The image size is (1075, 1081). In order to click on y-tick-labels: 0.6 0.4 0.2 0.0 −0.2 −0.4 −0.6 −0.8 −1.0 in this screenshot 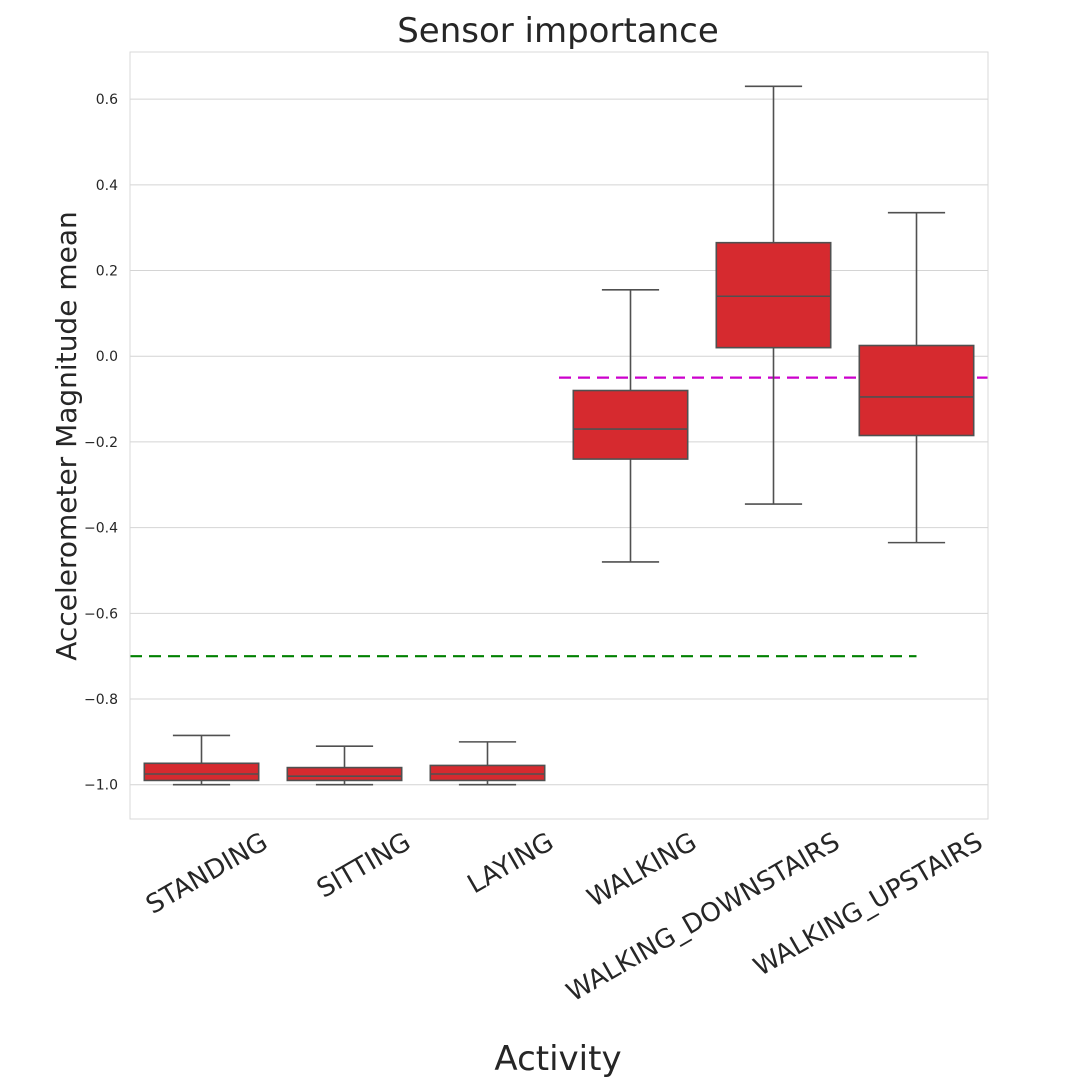, I will do `click(101, 443)`.